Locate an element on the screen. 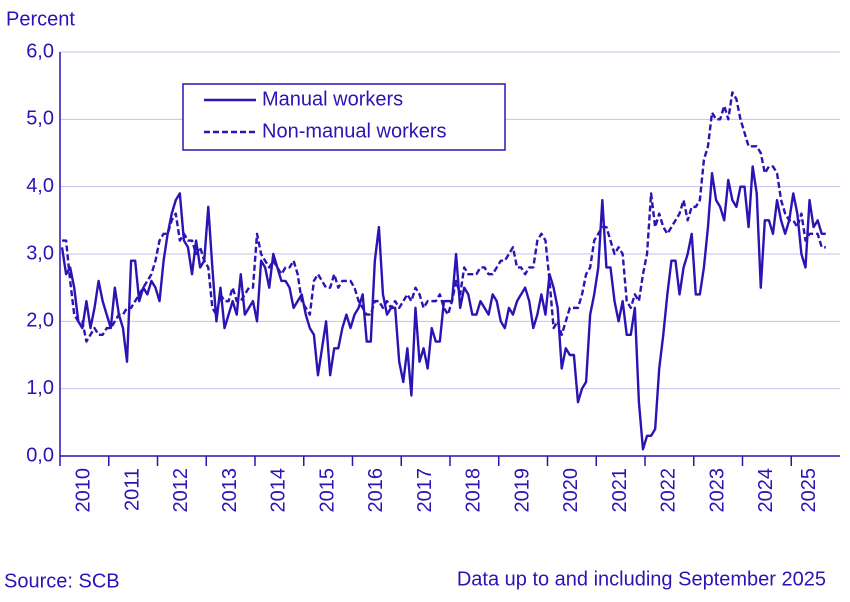  note: Data up to and including September 2025 is located at coordinates (641, 579).